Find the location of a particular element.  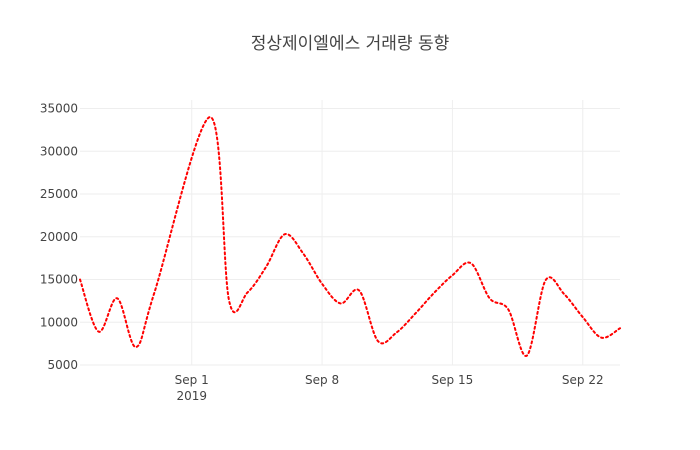

y-tick-label: 15000 is located at coordinates (59, 280).